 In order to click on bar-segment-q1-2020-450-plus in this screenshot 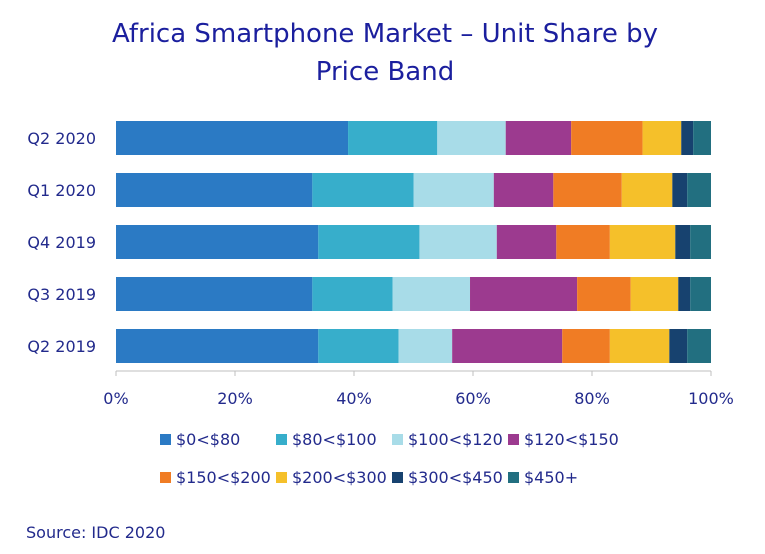, I will do `click(699, 190)`.